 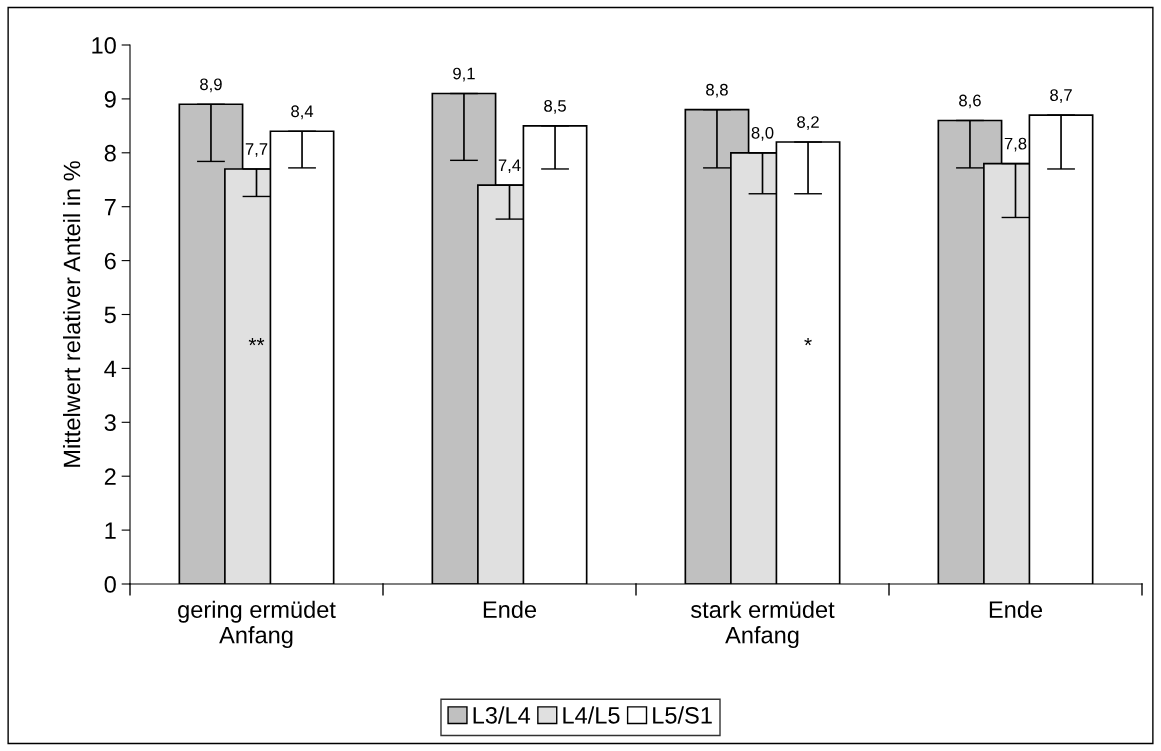 I want to click on x-tick-label: gering ermüdet Anfang, so click(x=257, y=624).